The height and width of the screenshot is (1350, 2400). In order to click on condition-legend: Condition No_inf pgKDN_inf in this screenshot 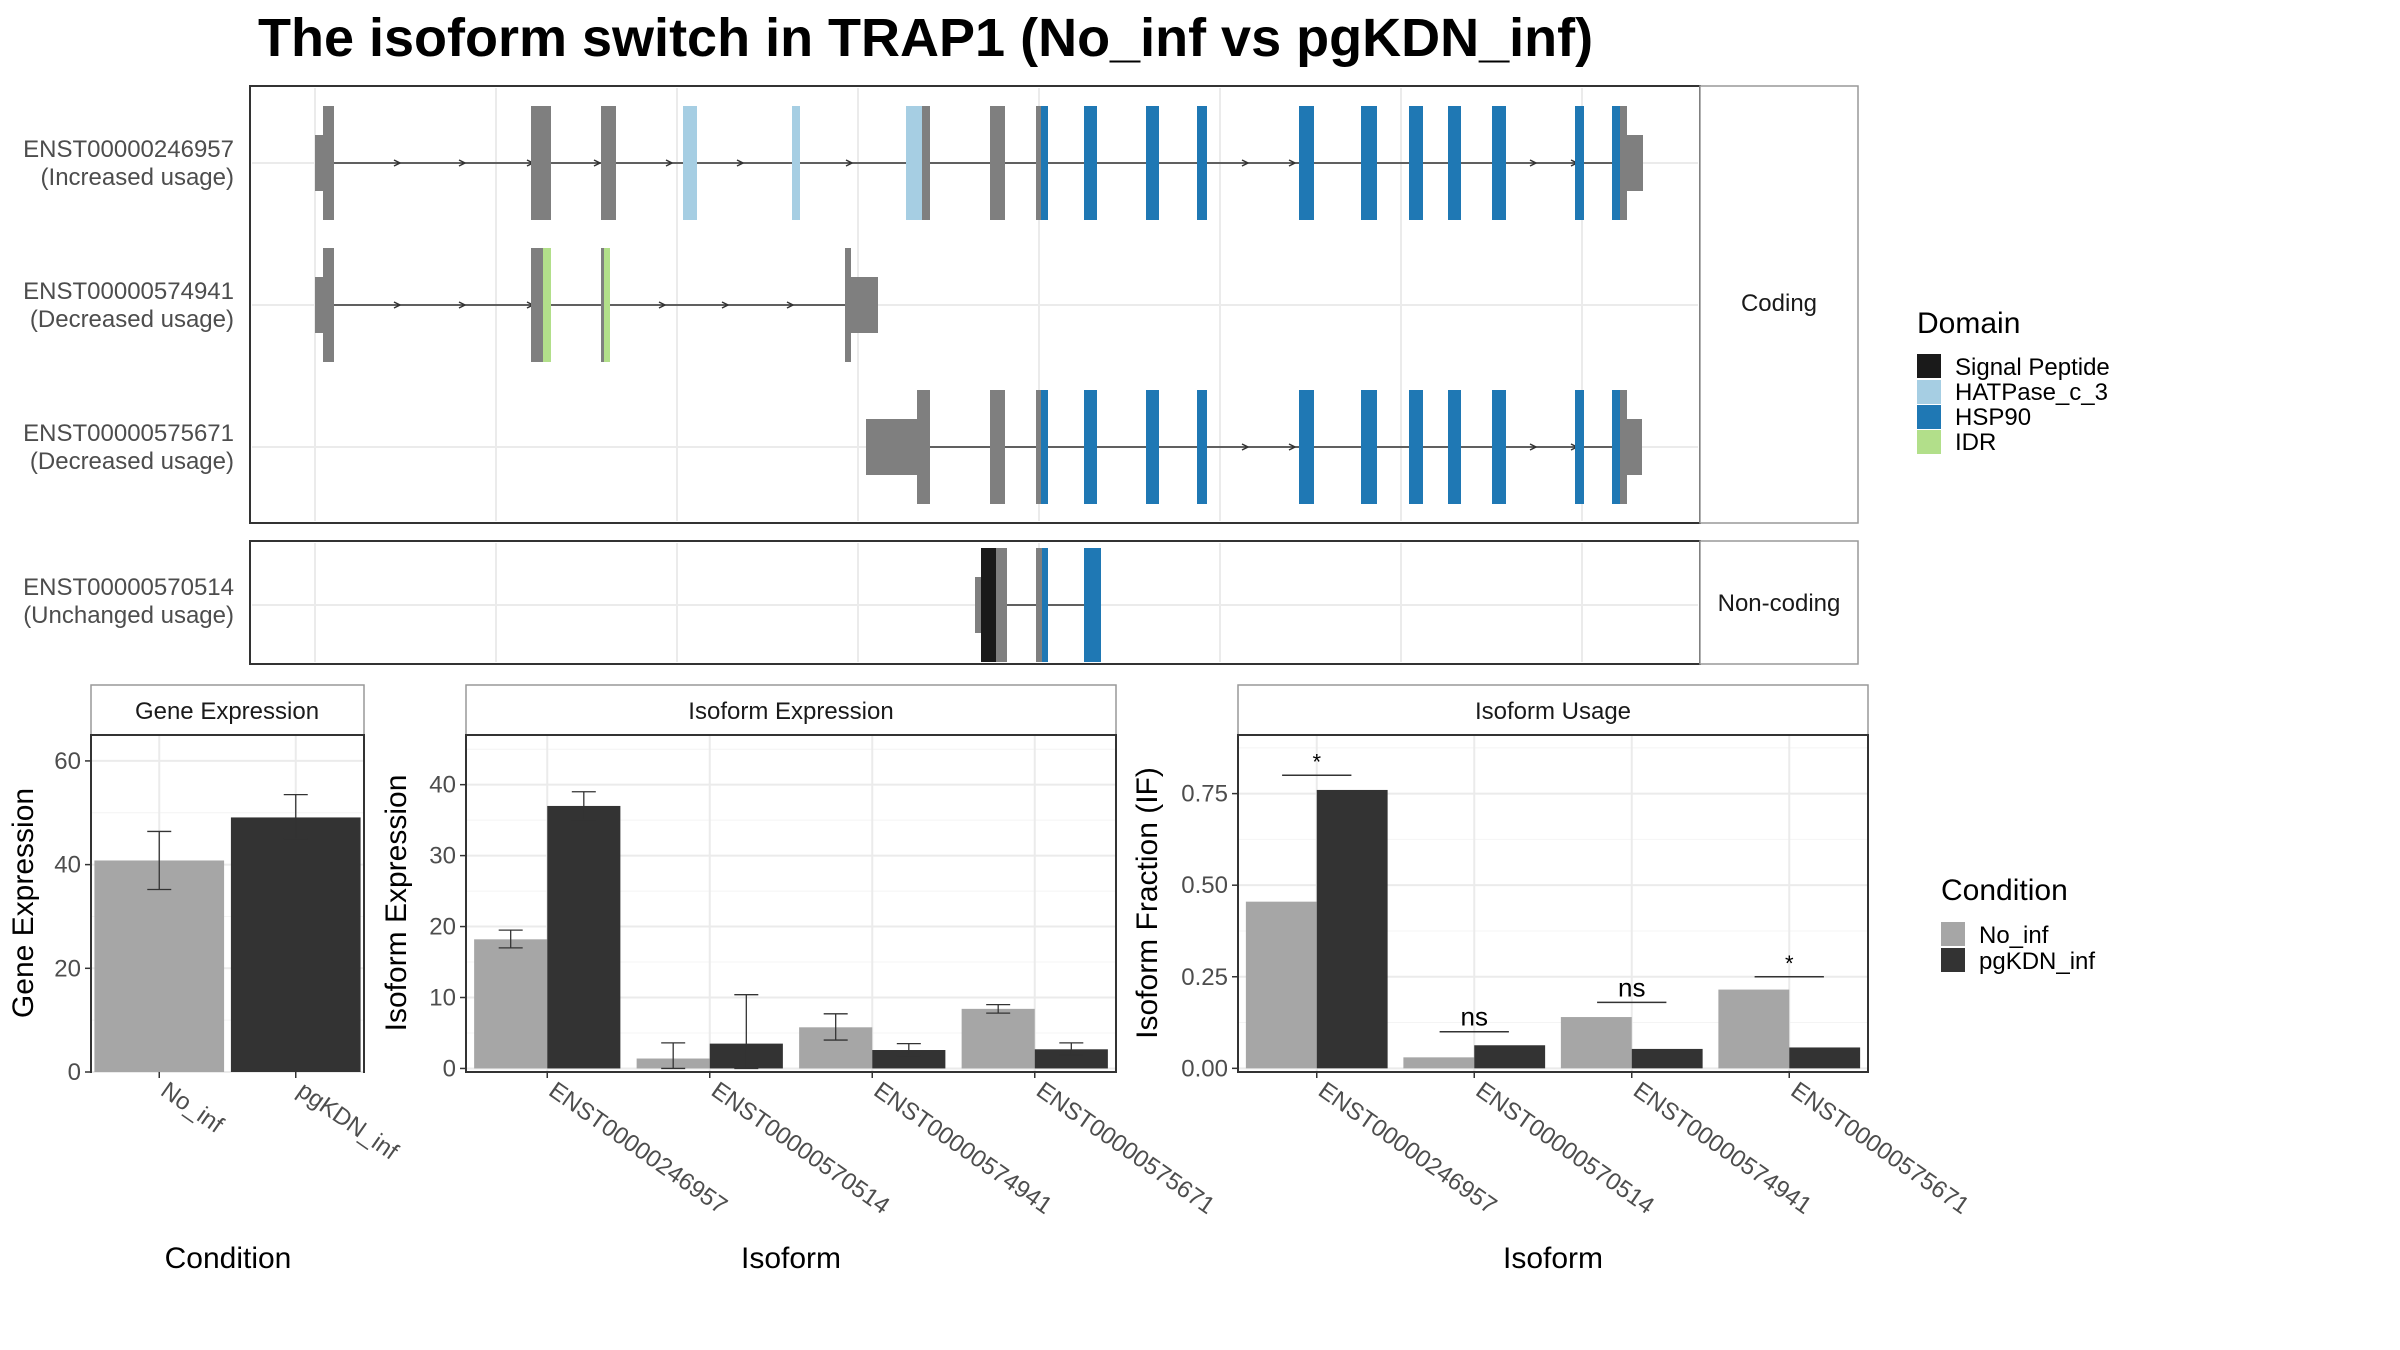, I will do `click(2018, 924)`.